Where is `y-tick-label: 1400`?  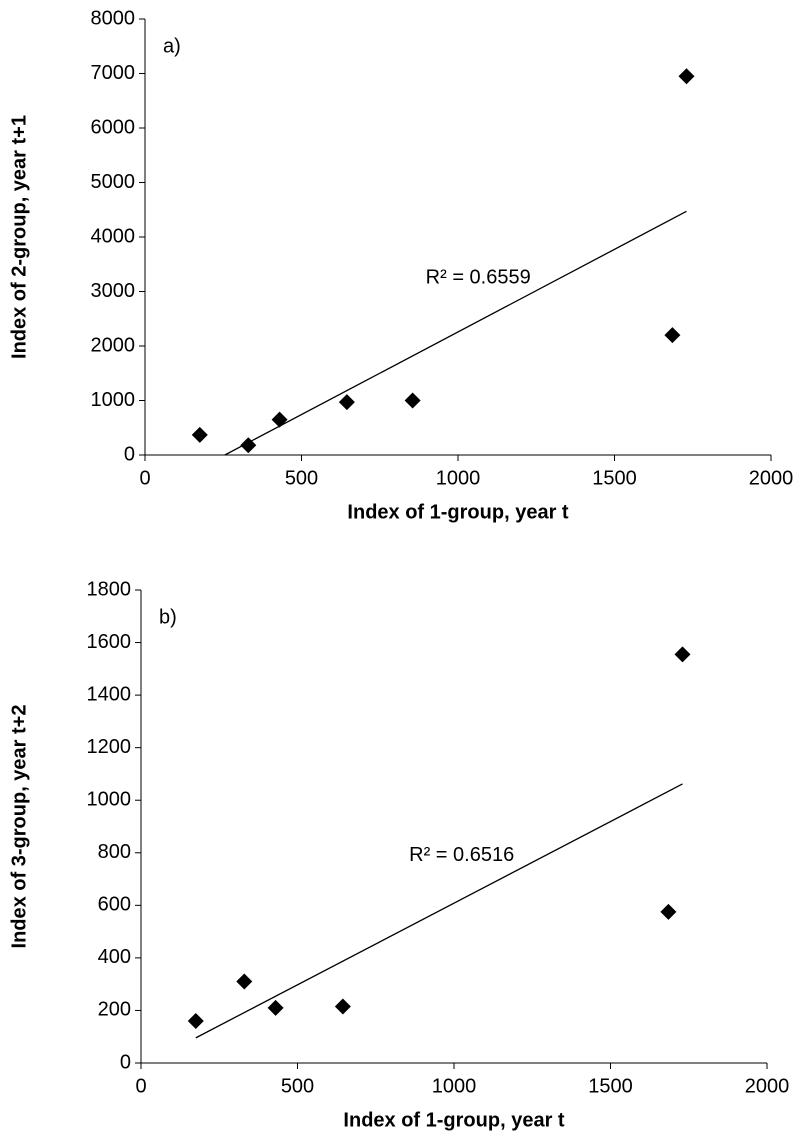 y-tick-label: 1400 is located at coordinates (109, 694).